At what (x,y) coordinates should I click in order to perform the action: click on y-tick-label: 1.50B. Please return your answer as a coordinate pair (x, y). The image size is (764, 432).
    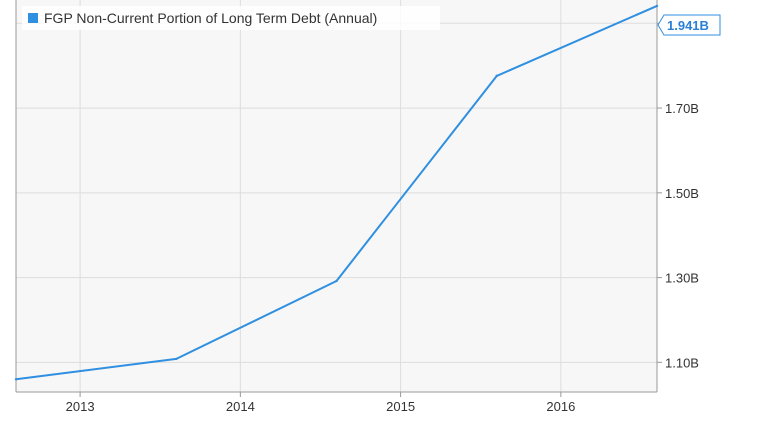
    Looking at the image, I should click on (682, 193).